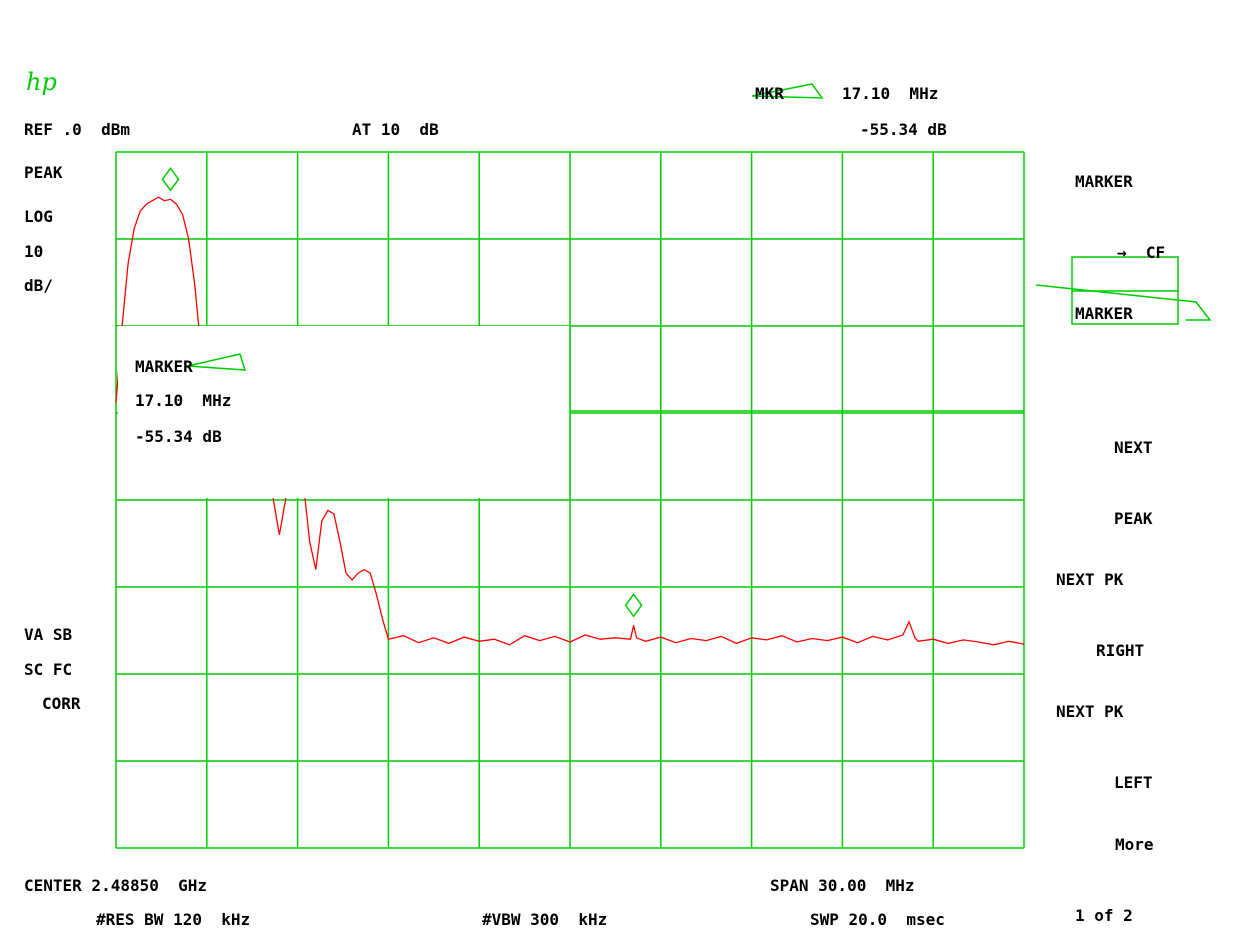  I want to click on marker-readout-label: MARKER, so click(164, 366).